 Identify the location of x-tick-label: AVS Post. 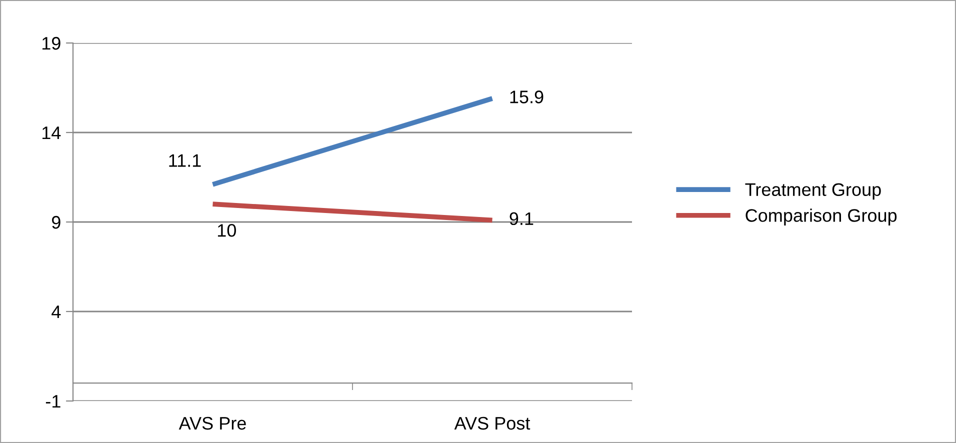
(492, 423).